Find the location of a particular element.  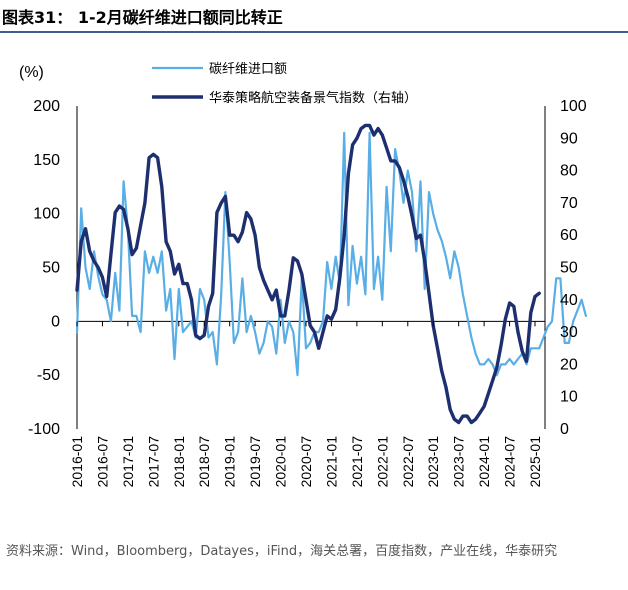

x-tick-label: 2019-07 is located at coordinates (255, 462).